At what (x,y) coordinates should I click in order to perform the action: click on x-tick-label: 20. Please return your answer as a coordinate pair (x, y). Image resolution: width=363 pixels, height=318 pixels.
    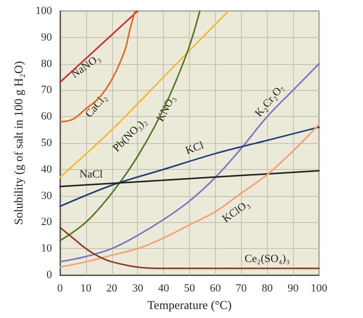
    Looking at the image, I should click on (112, 288).